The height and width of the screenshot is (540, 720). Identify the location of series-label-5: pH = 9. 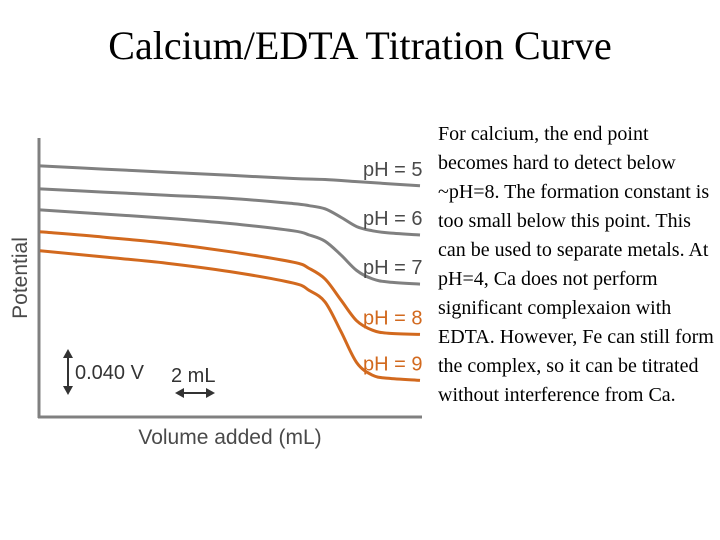
(392, 364).